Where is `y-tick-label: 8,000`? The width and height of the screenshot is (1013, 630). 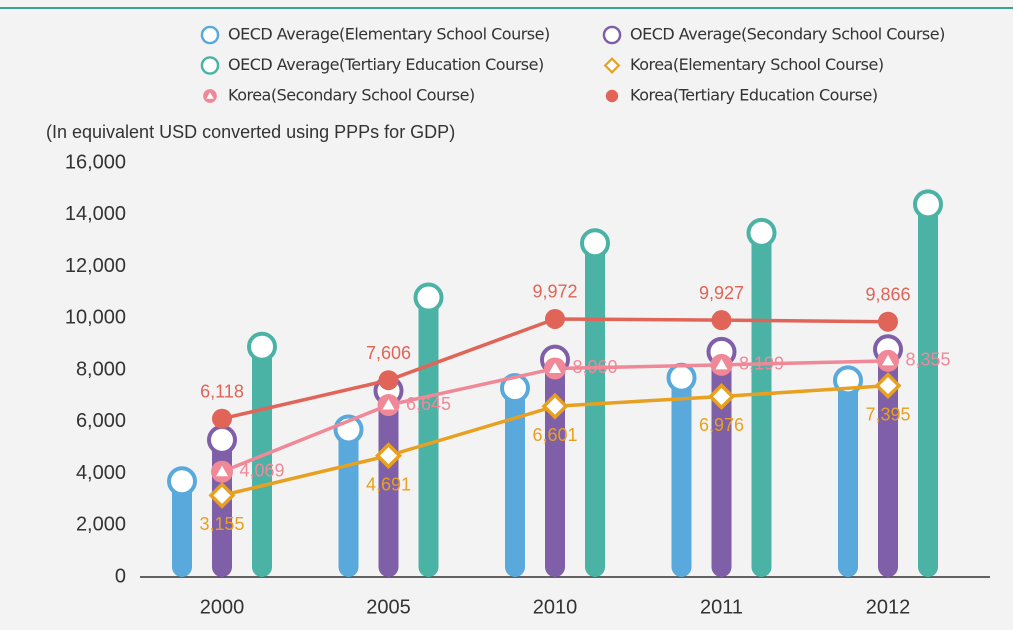
y-tick-label: 8,000 is located at coordinates (101, 369).